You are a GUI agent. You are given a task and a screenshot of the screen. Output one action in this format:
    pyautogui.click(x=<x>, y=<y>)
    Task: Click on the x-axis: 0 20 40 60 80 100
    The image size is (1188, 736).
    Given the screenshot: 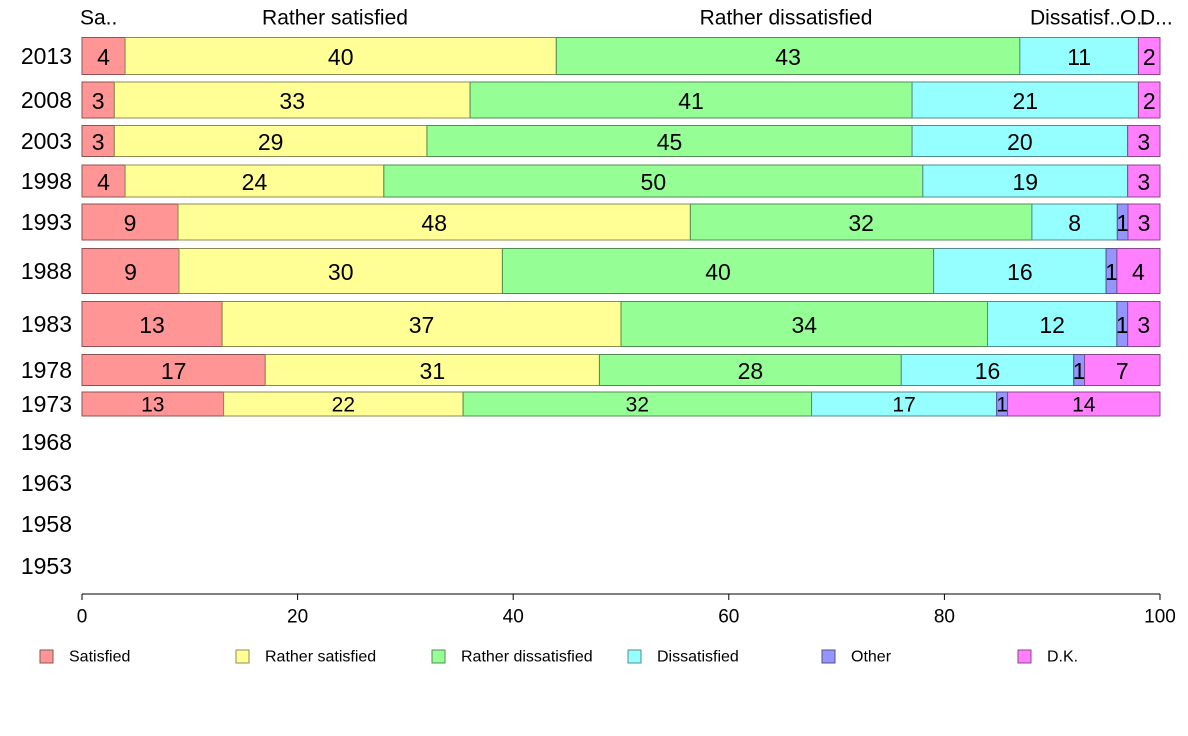 What is the action you would take?
    pyautogui.click(x=626, y=610)
    